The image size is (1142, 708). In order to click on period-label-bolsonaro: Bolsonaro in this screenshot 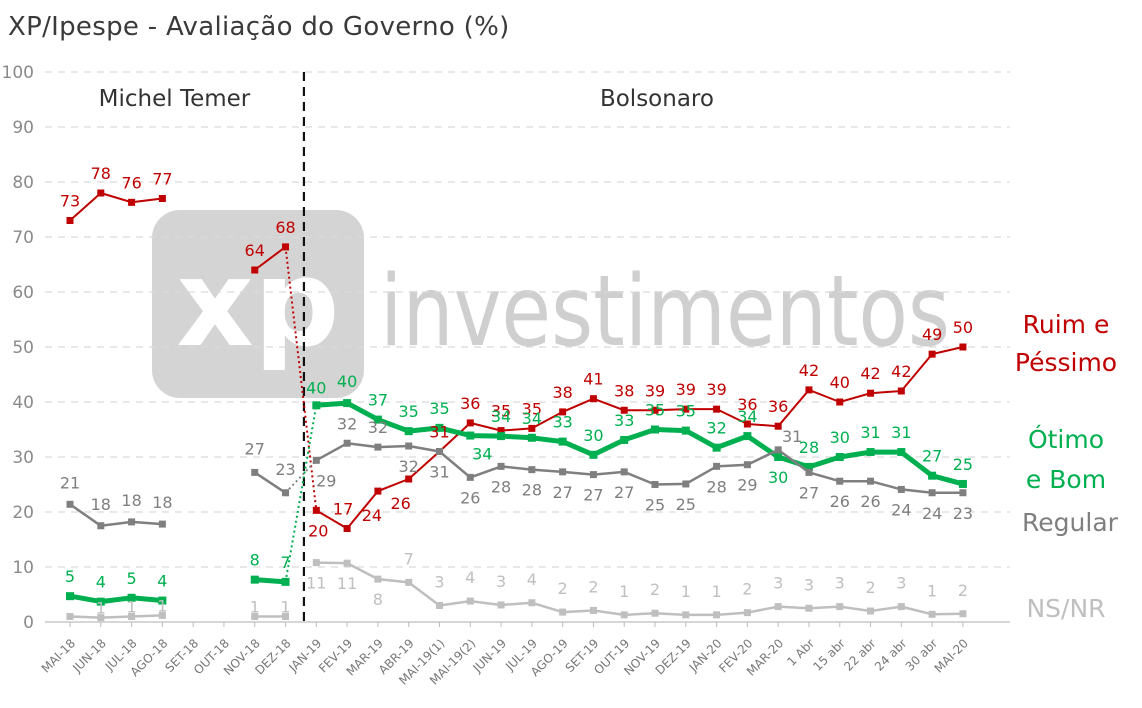, I will do `click(657, 99)`.